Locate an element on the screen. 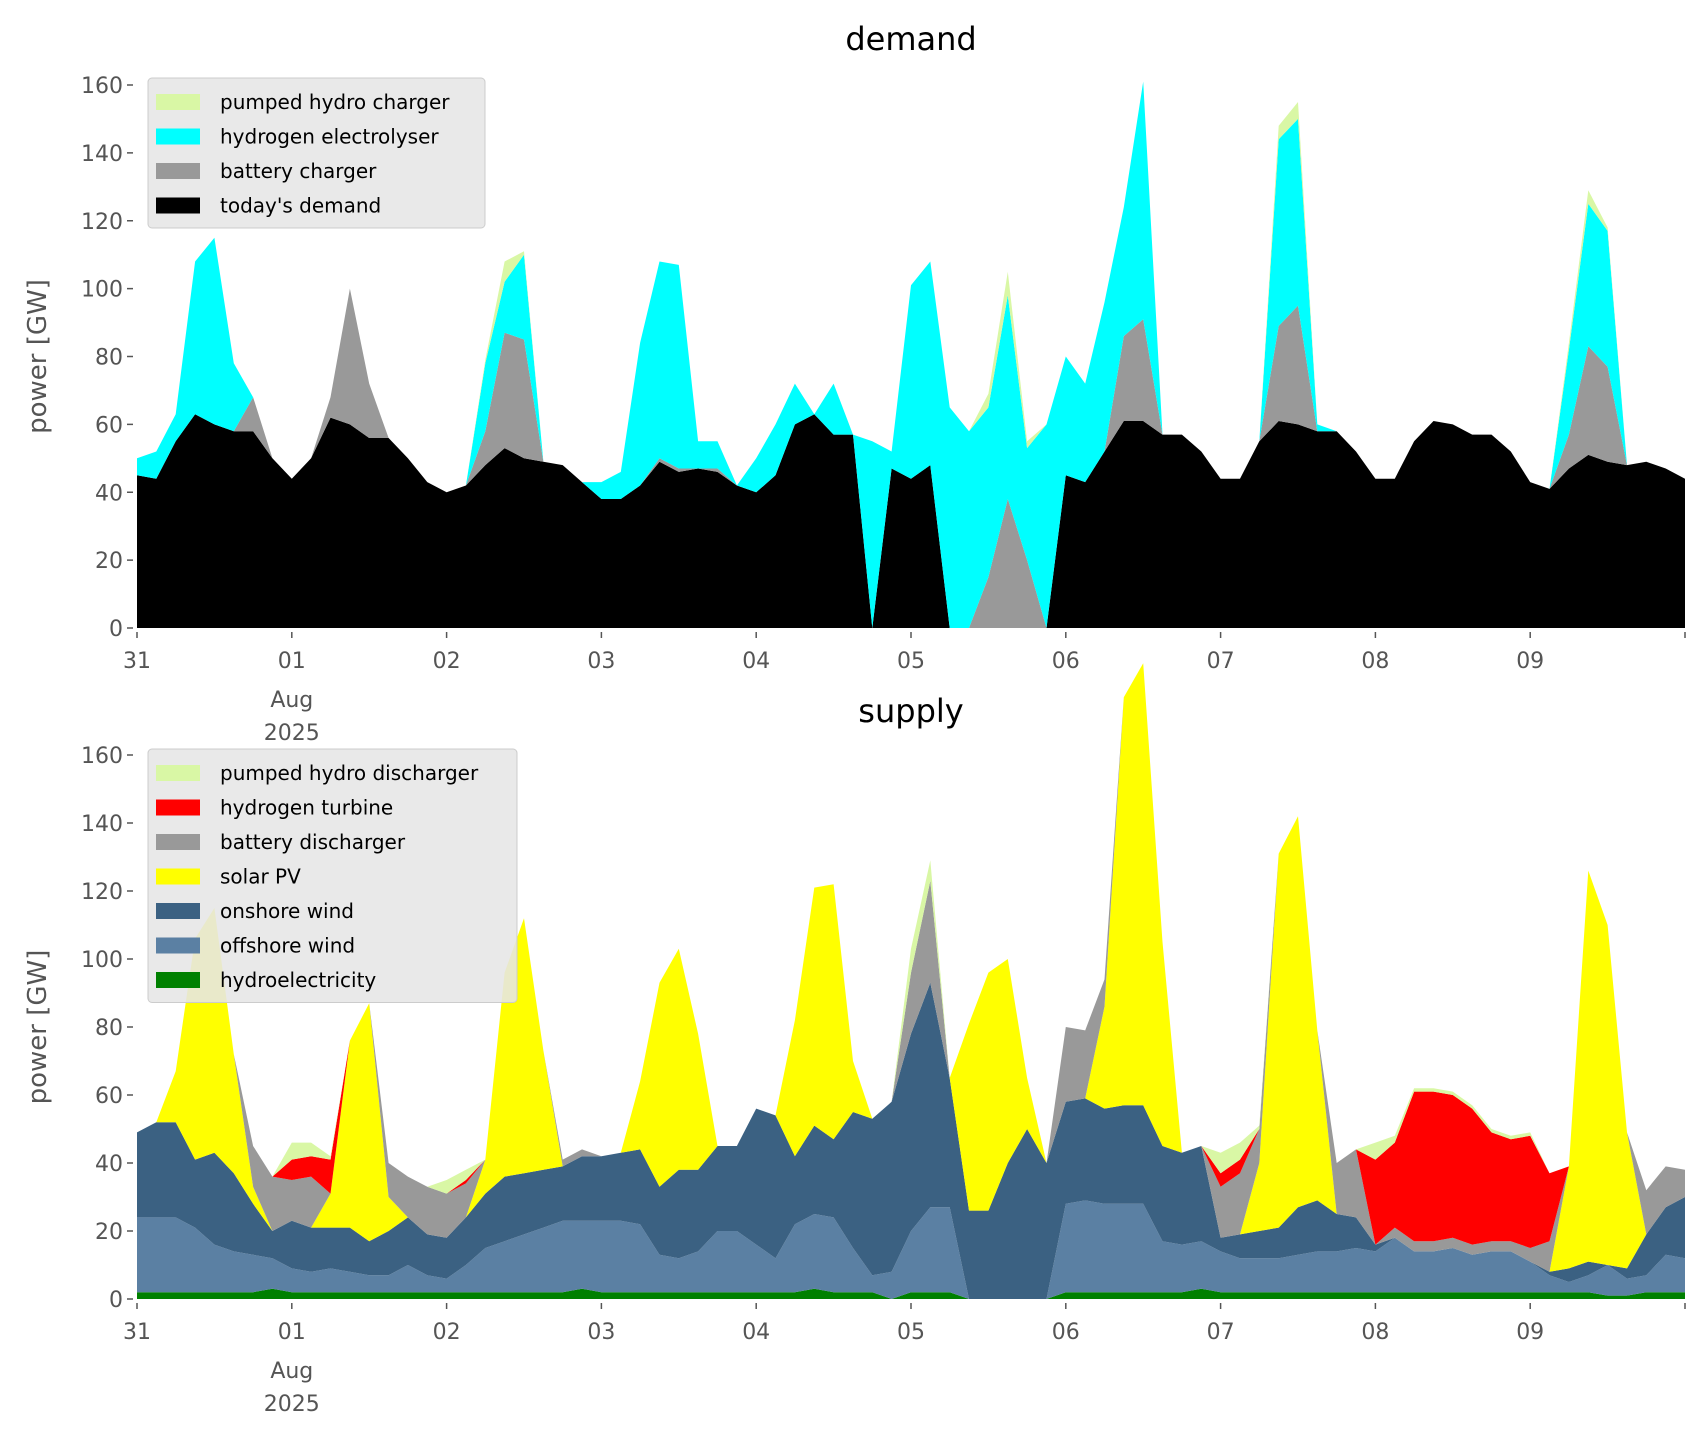 The width and height of the screenshot is (1706, 1431). legend-label: pumped hydro discharger is located at coordinates (349, 773).